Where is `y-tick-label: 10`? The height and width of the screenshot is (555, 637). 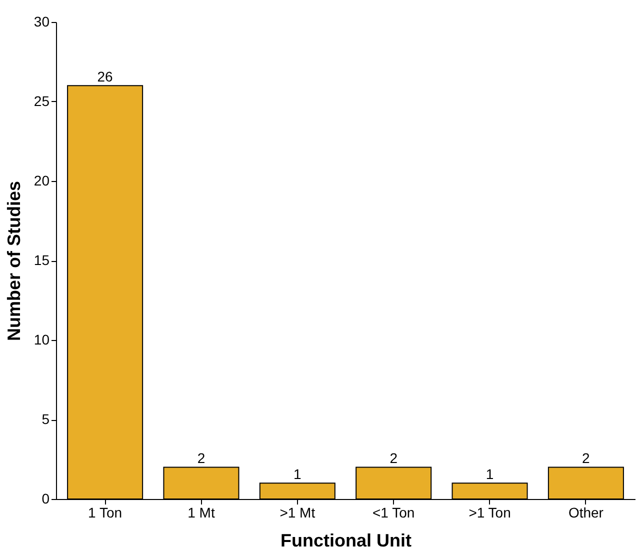
y-tick-label: 10 is located at coordinates (42, 340).